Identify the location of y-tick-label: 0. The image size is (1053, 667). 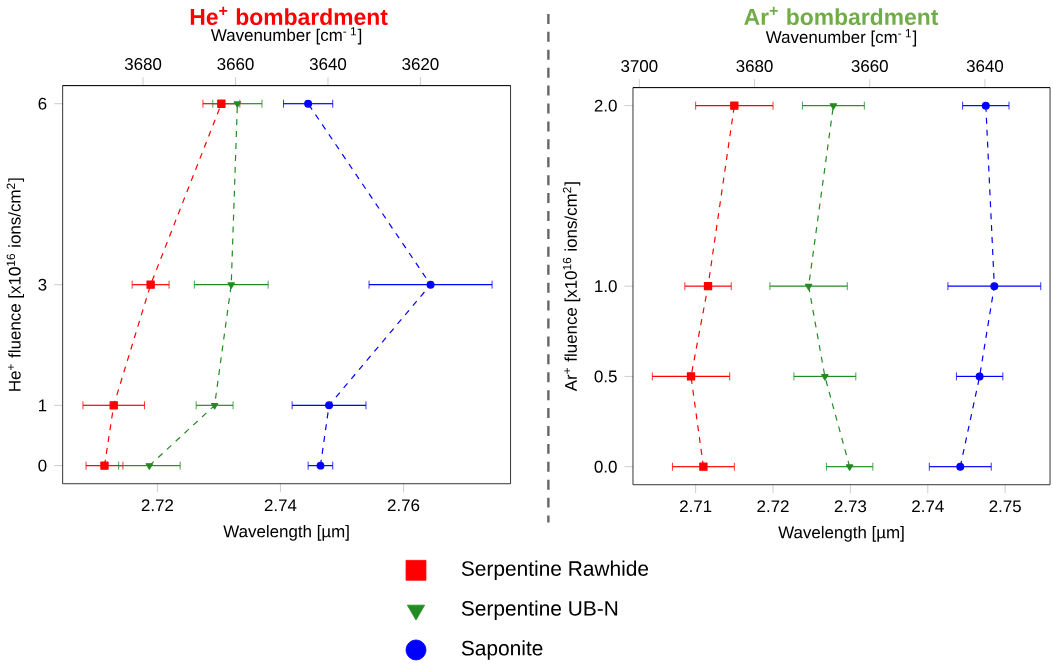
(42, 465).